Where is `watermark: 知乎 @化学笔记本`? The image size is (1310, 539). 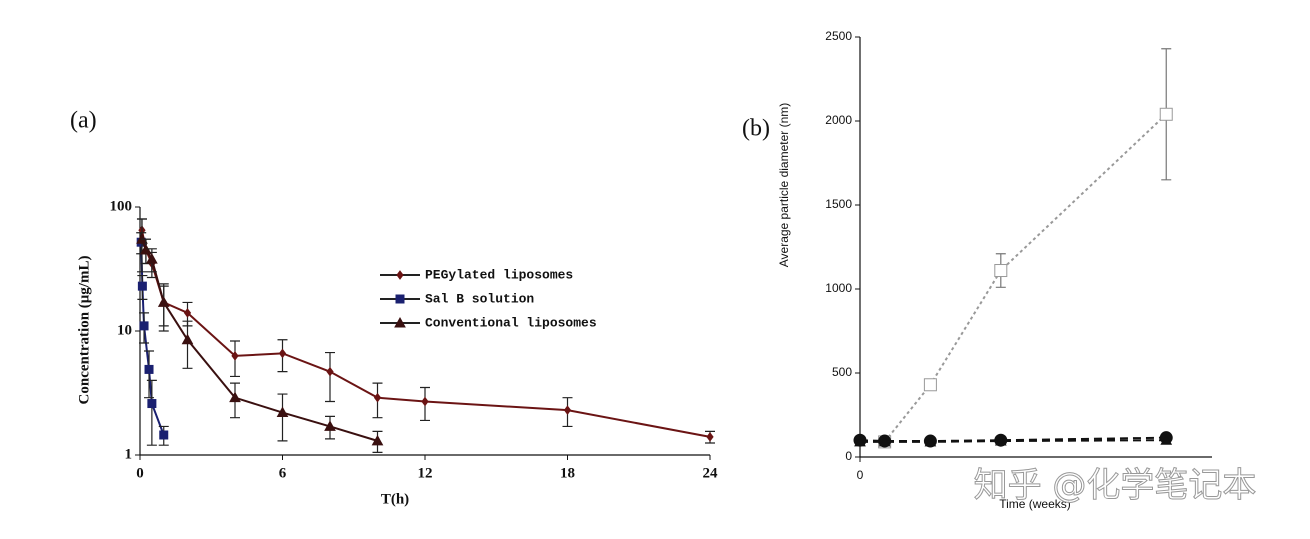 watermark: 知乎 @化学笔记本 is located at coordinates (1115, 486).